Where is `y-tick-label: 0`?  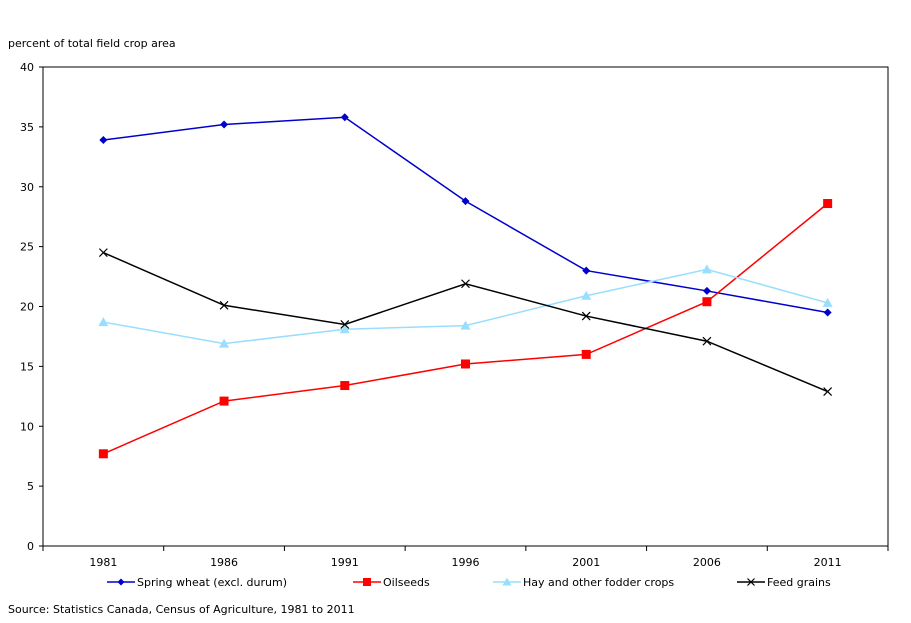 y-tick-label: 0 is located at coordinates (30, 546).